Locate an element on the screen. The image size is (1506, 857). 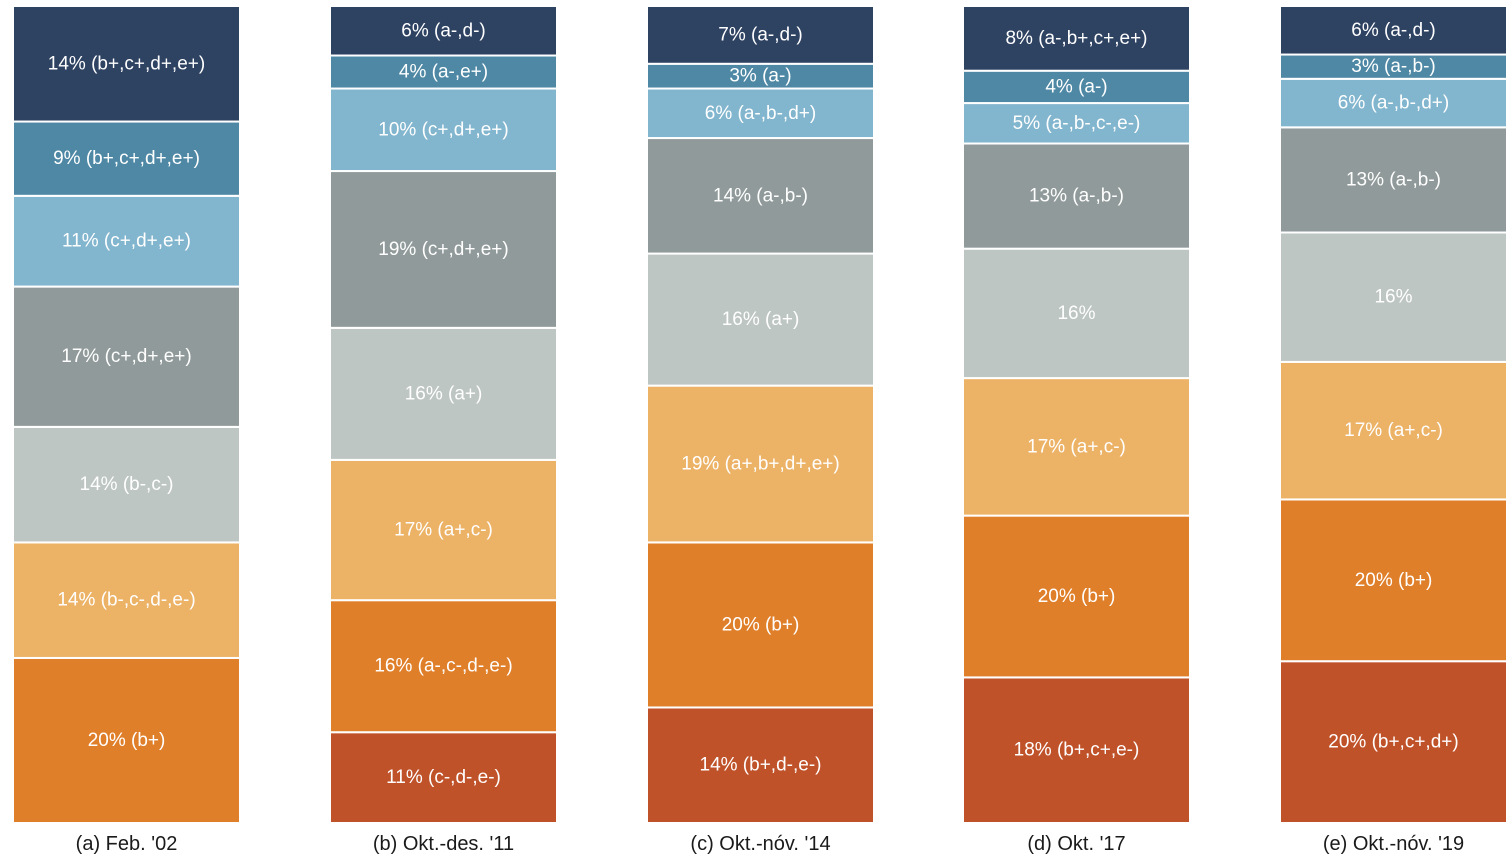
segment-label: 4% (a-) is located at coordinates (1076, 86).